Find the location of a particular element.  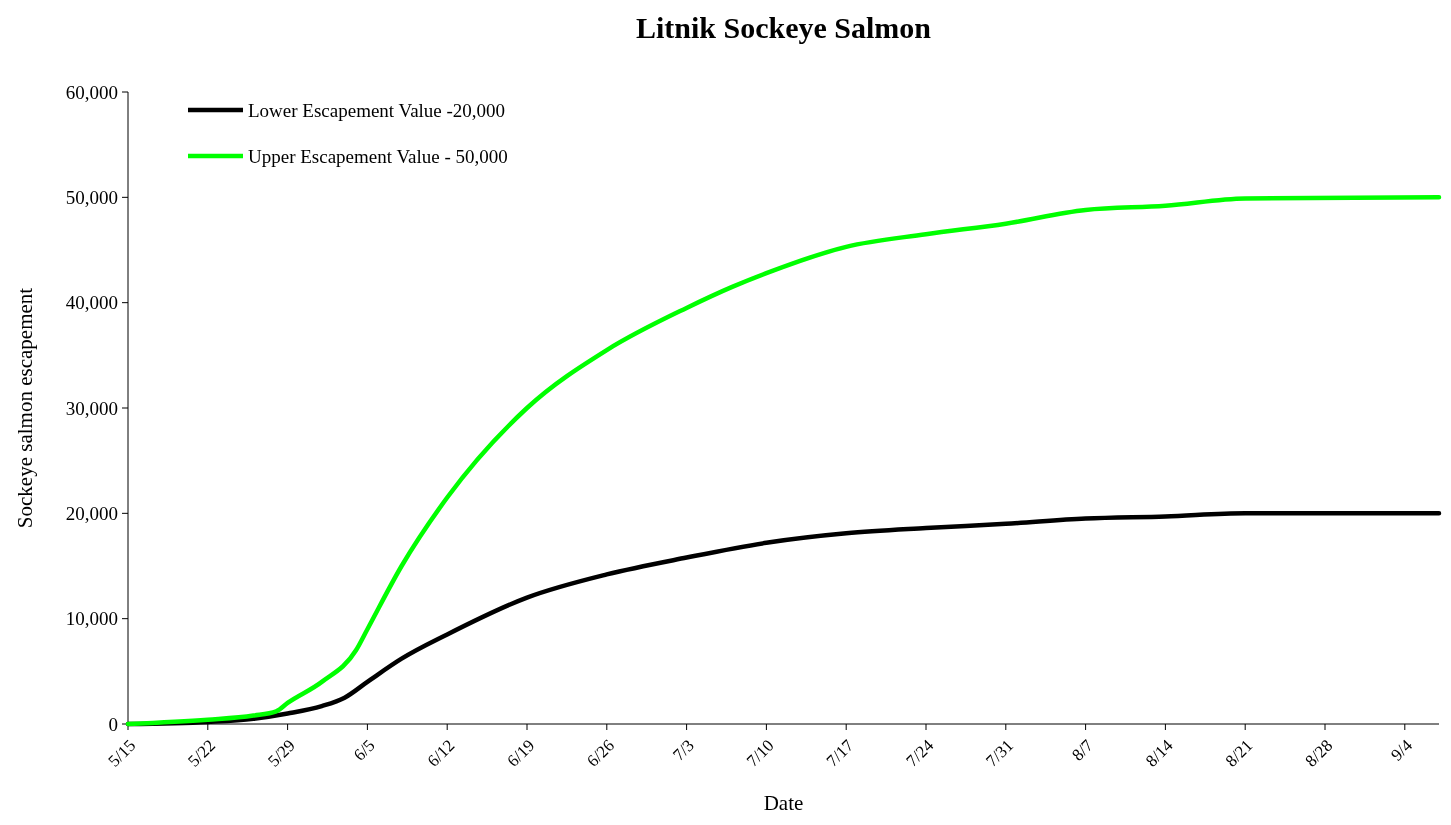

y-axis-title: Sockeye salmon escapement is located at coordinates (25, 408).